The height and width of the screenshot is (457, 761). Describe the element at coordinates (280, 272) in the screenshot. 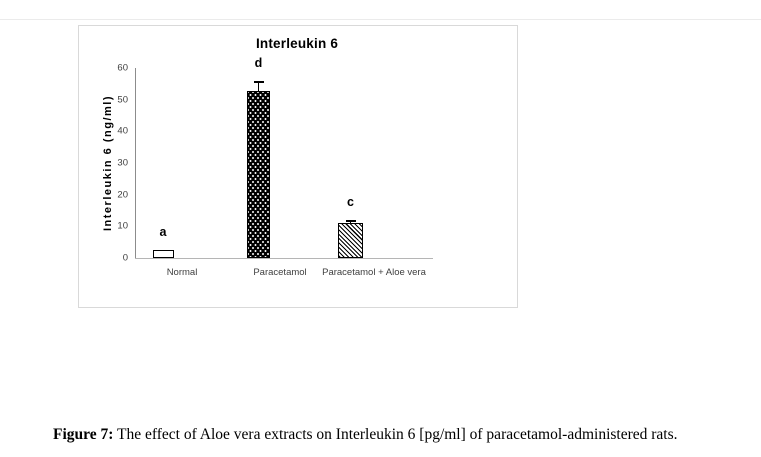

I see `x-category-label-paracetamol: Paracetamol` at that location.